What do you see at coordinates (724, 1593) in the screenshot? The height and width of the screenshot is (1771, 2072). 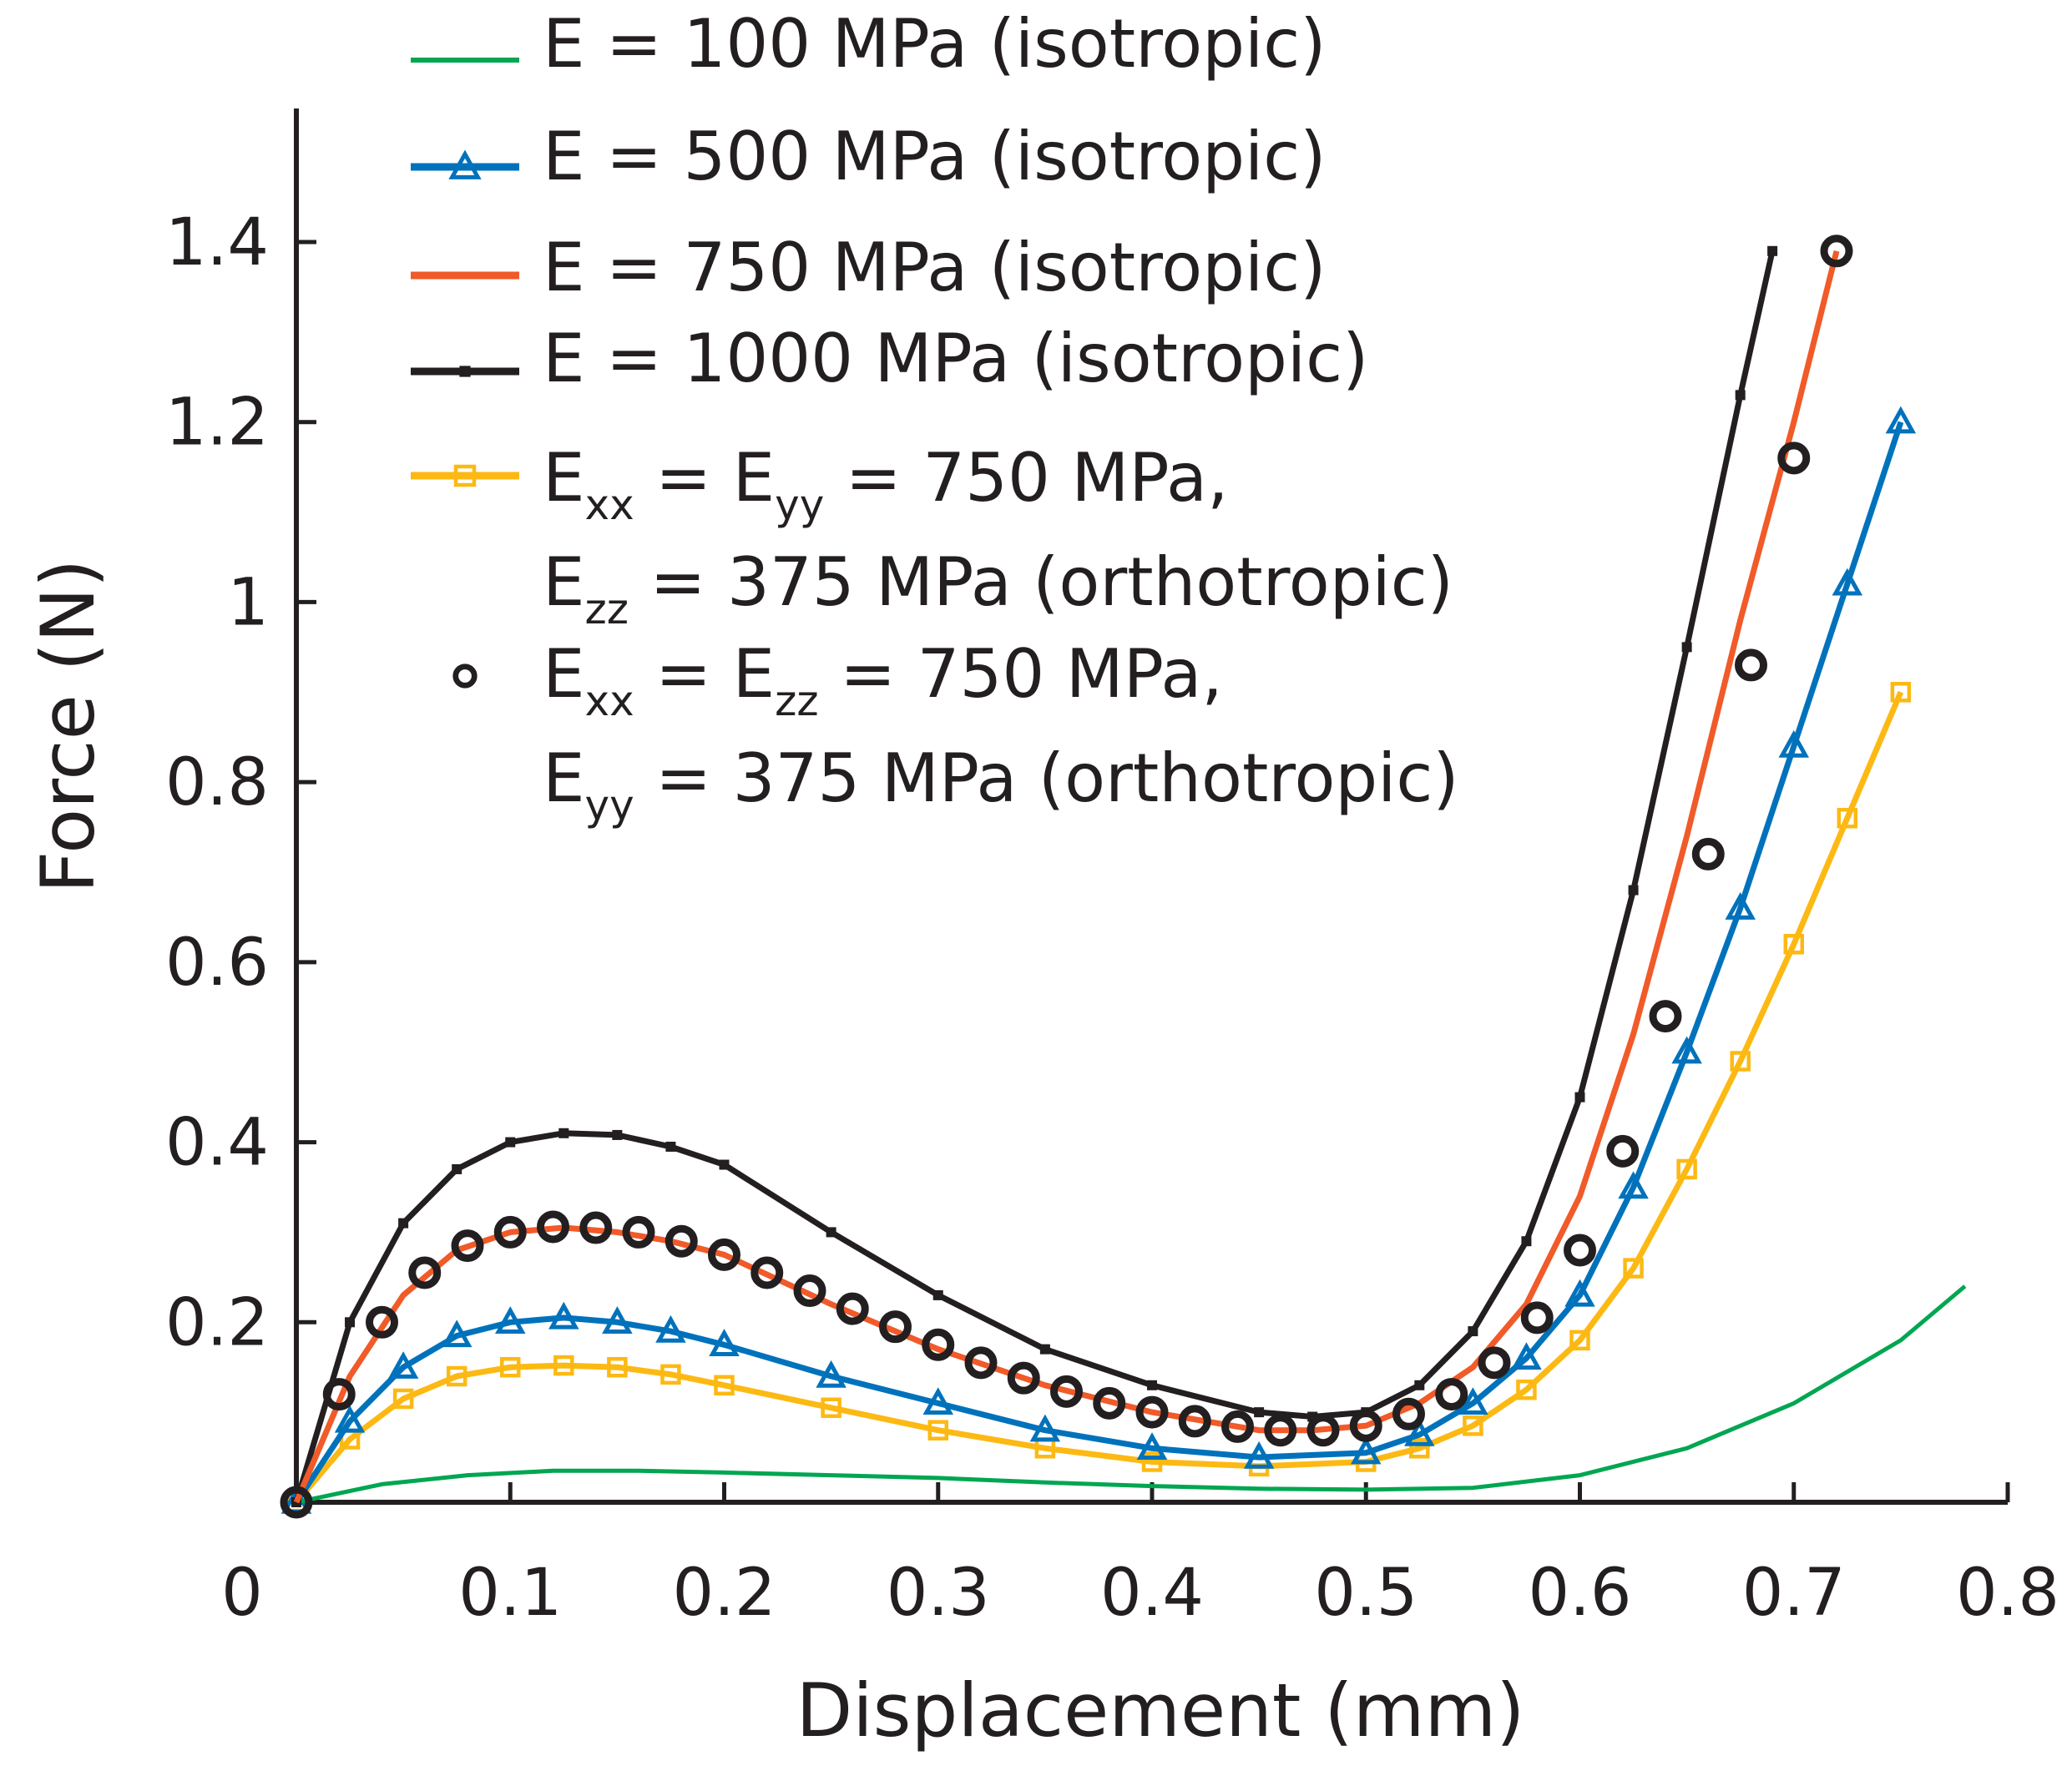 I see `x-tick-label: 0.2` at bounding box center [724, 1593].